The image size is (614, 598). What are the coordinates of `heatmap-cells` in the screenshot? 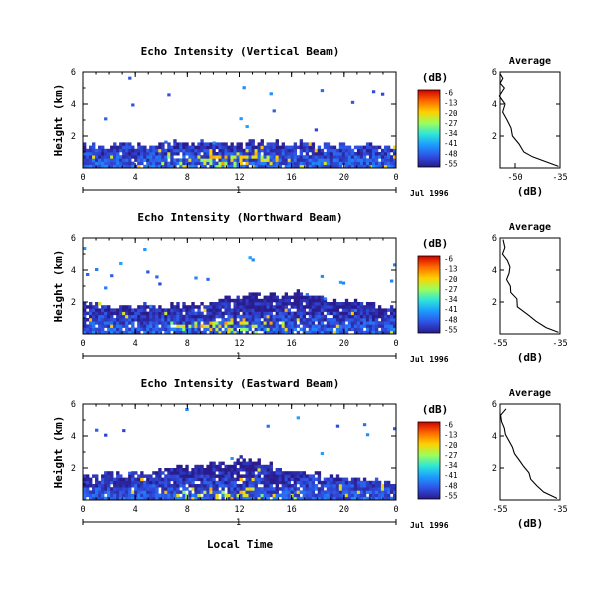 It's located at (240, 122).